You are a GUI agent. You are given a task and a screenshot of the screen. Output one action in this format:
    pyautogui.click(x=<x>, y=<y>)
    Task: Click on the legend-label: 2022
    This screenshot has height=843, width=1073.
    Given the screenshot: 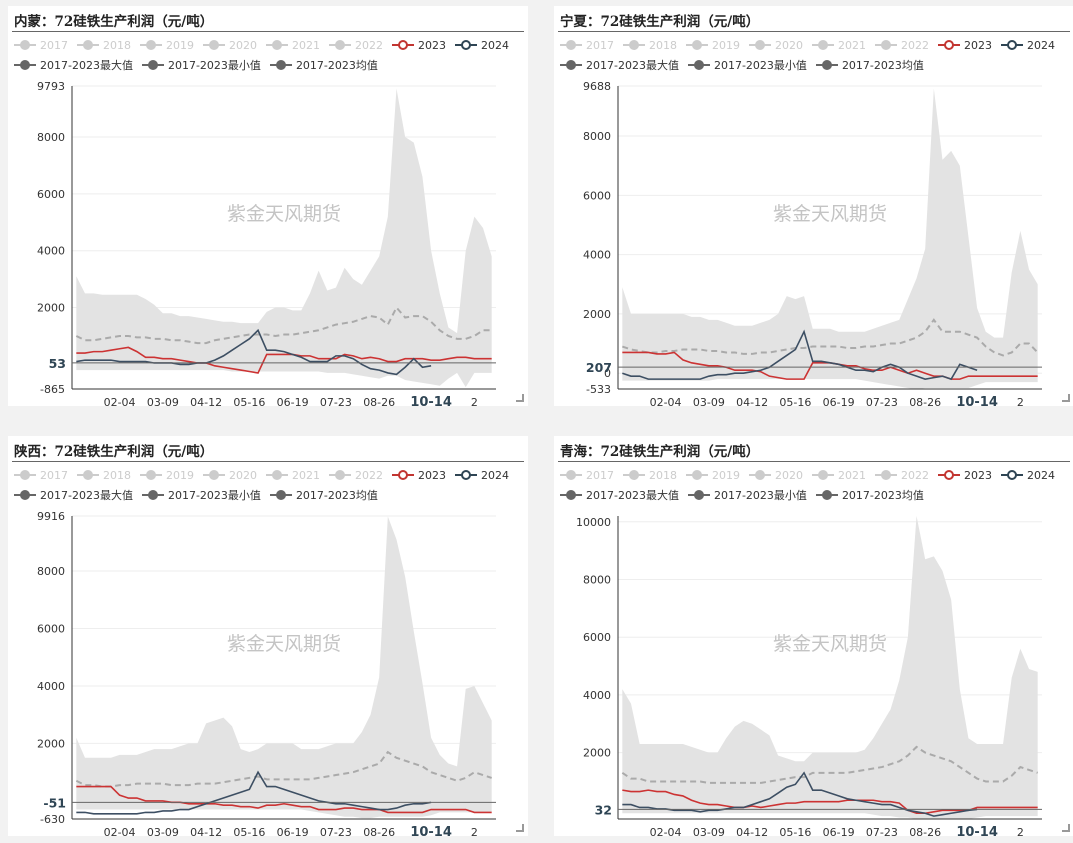 What is the action you would take?
    pyautogui.click(x=915, y=45)
    